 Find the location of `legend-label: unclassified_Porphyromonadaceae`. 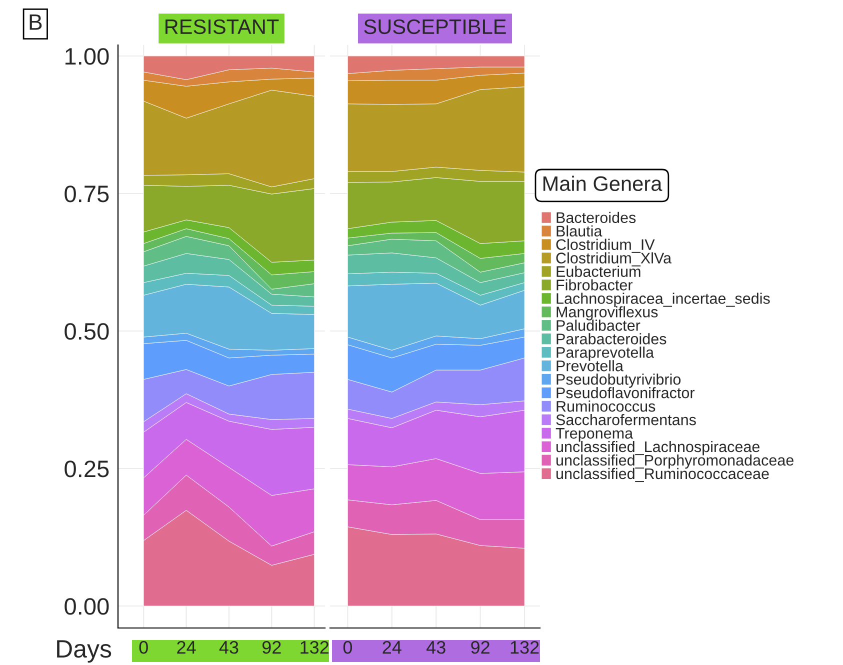

legend-label: unclassified_Porphyromonadaceae is located at coordinates (675, 461).